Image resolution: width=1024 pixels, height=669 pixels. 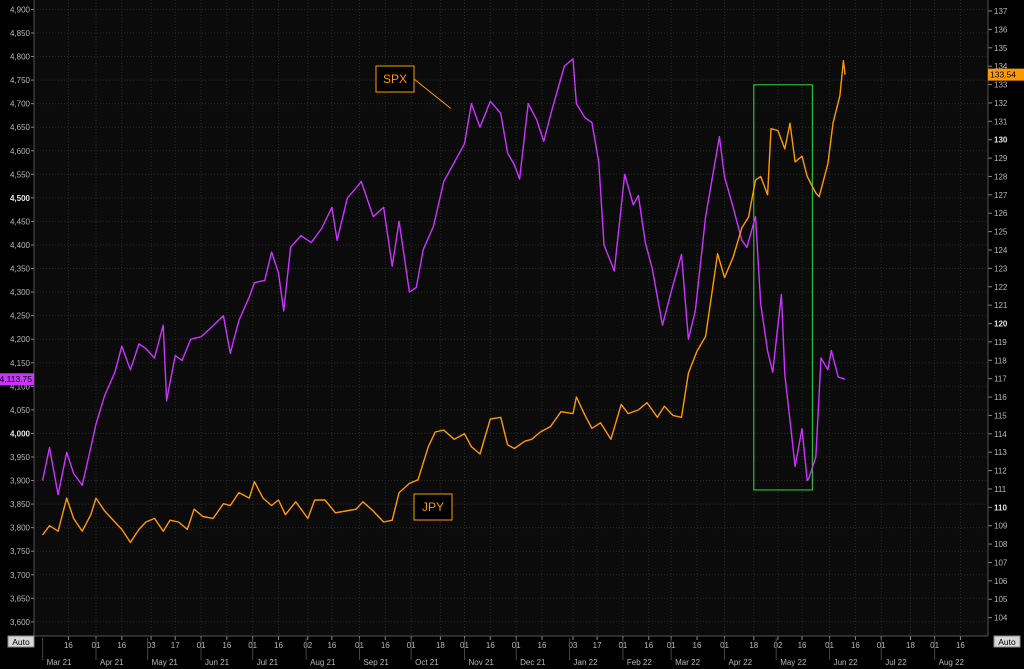 What do you see at coordinates (846, 662) in the screenshot?
I see `x-axis-month-label: Jun 22` at bounding box center [846, 662].